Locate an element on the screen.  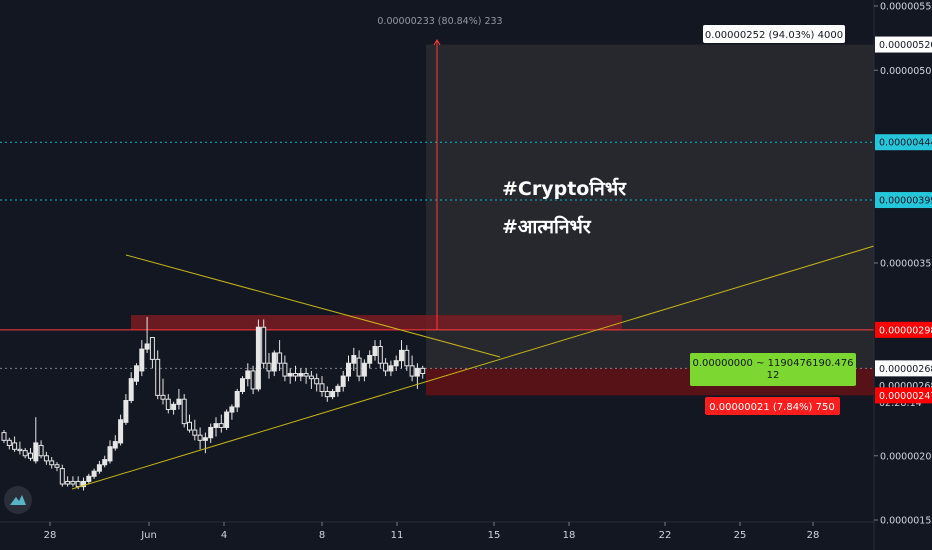
x-tick-label: 15 is located at coordinates (494, 535).